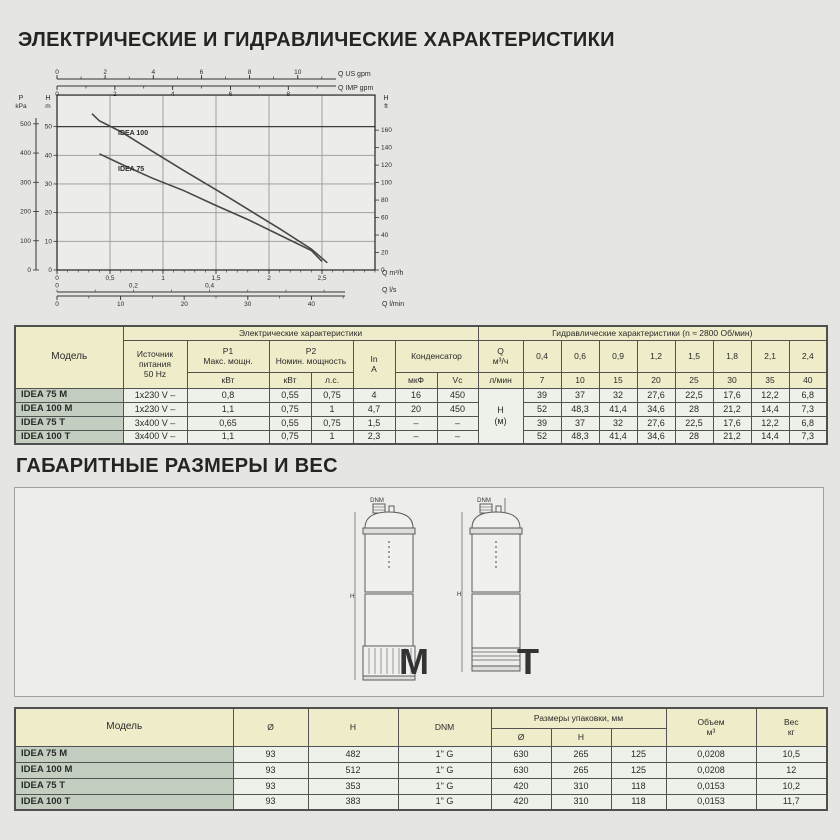  I want to click on flow-tick-cell: 1,8, so click(732, 356).